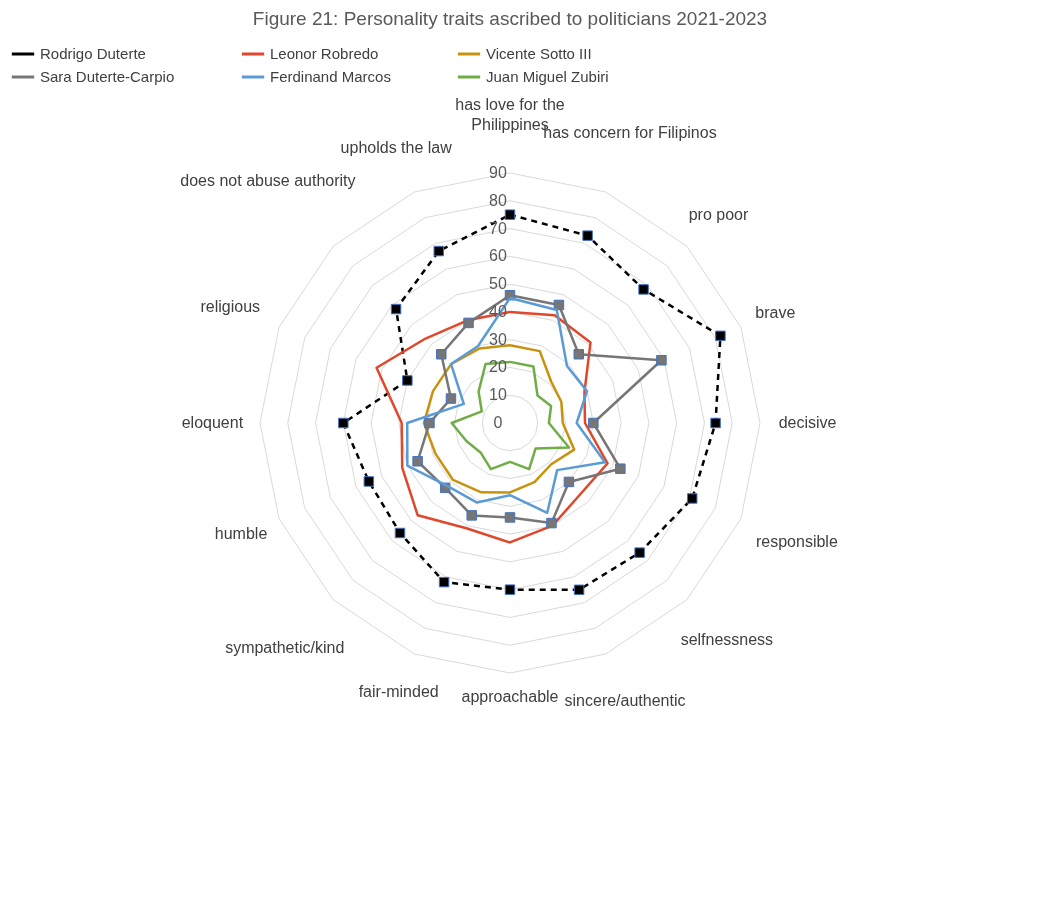 The width and height of the screenshot is (1039, 910). I want to click on spoke-label: humble, so click(241, 534).